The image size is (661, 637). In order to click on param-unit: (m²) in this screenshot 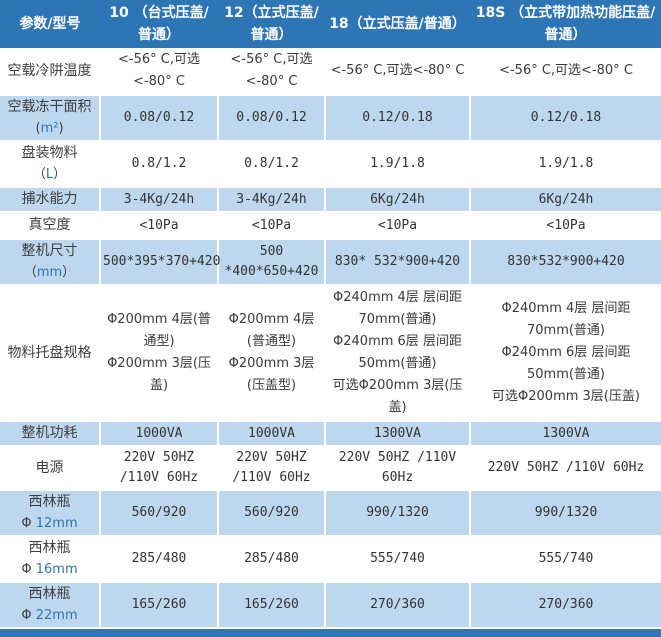, I will do `click(49, 128)`.